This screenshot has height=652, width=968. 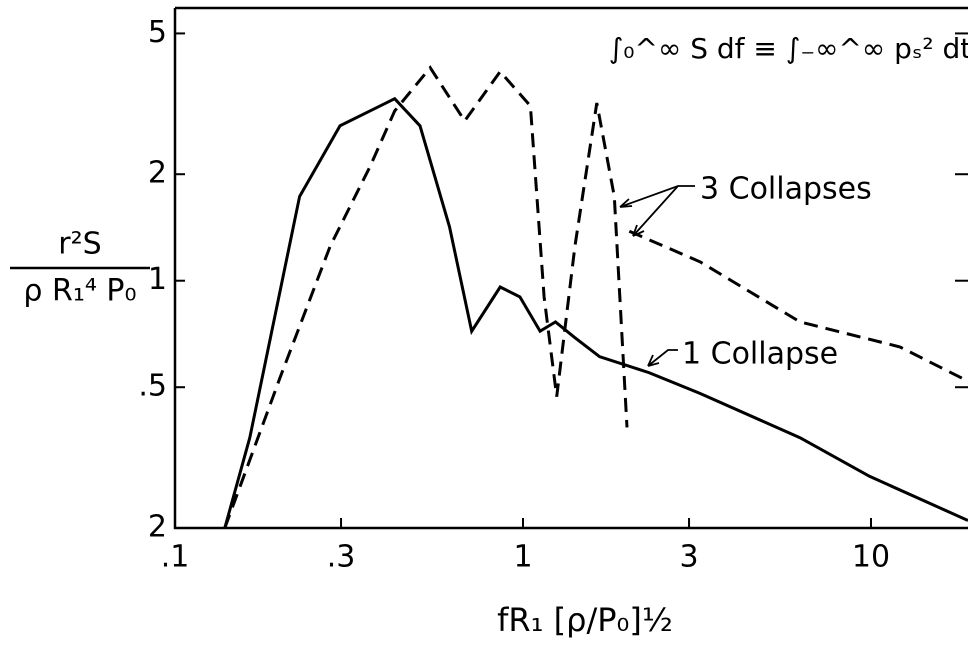 I want to click on y-label-denominator: ρ R₁⁴ P₀, so click(x=79, y=291).